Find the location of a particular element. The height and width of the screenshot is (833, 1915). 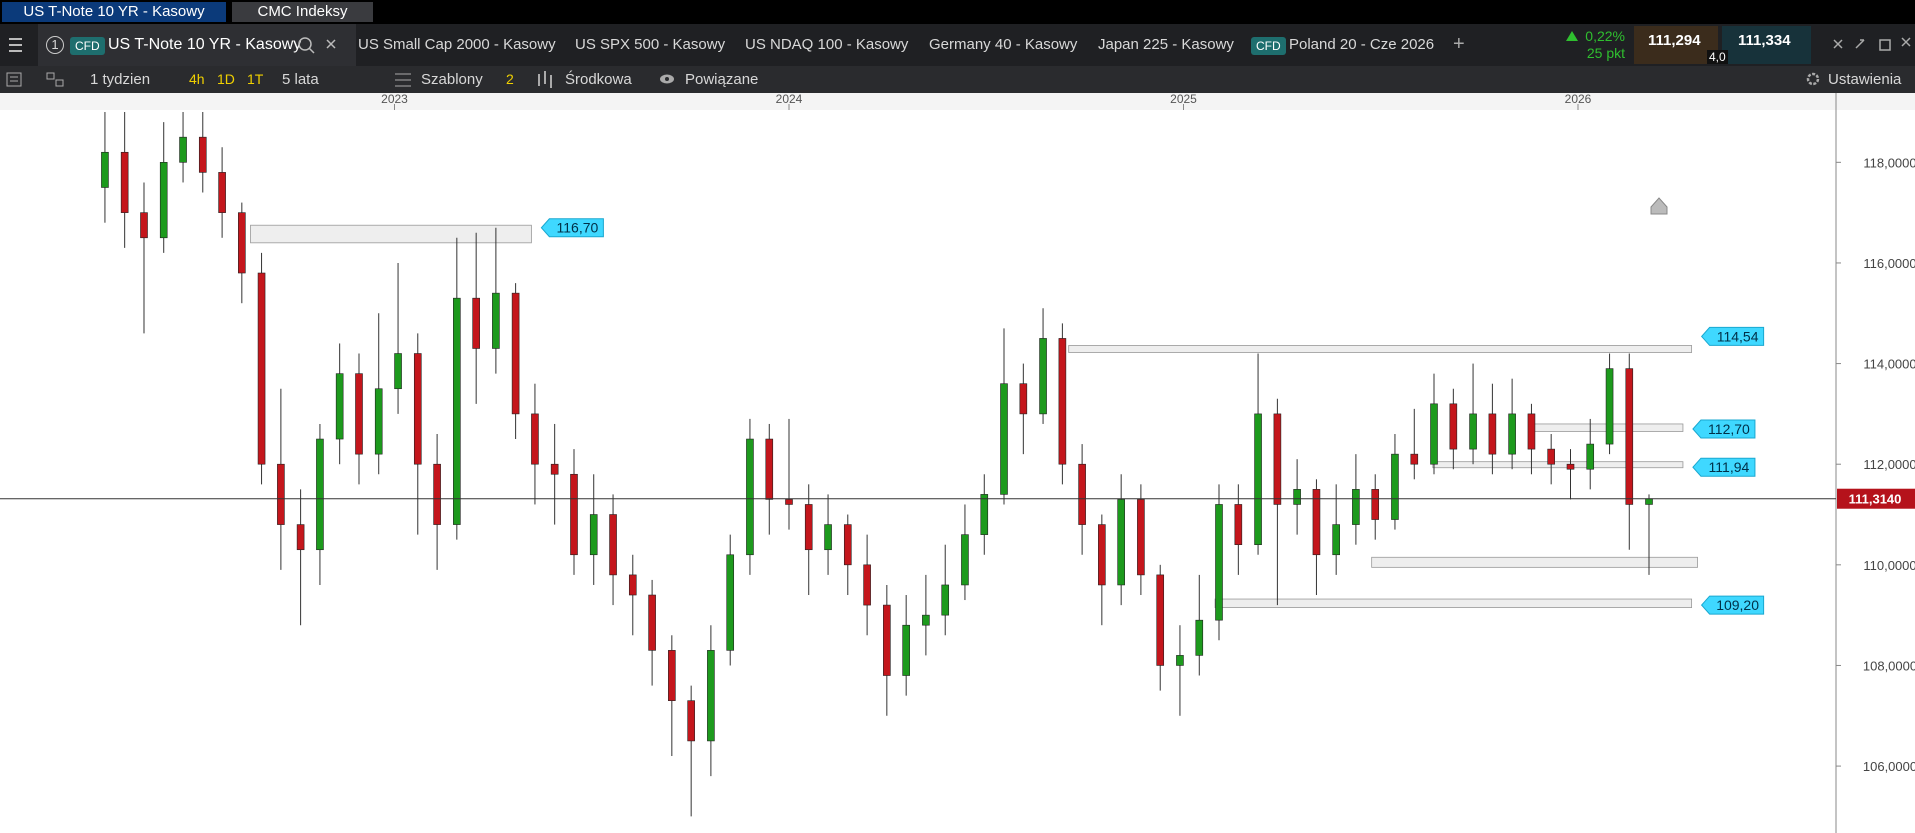

interval: 4h is located at coordinates (197, 79).